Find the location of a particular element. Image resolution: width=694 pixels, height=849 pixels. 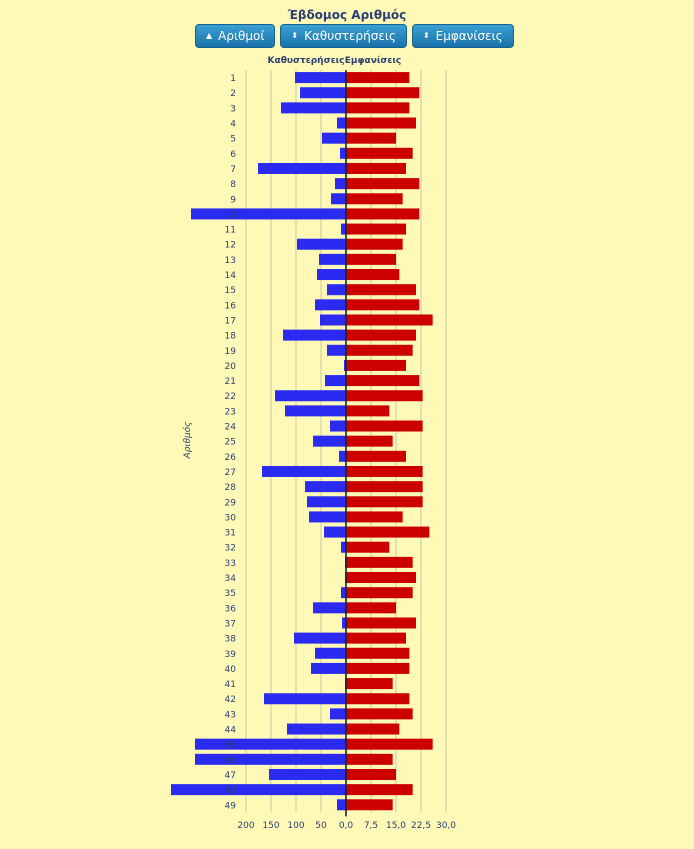

category-label: 28 is located at coordinates (231, 488).